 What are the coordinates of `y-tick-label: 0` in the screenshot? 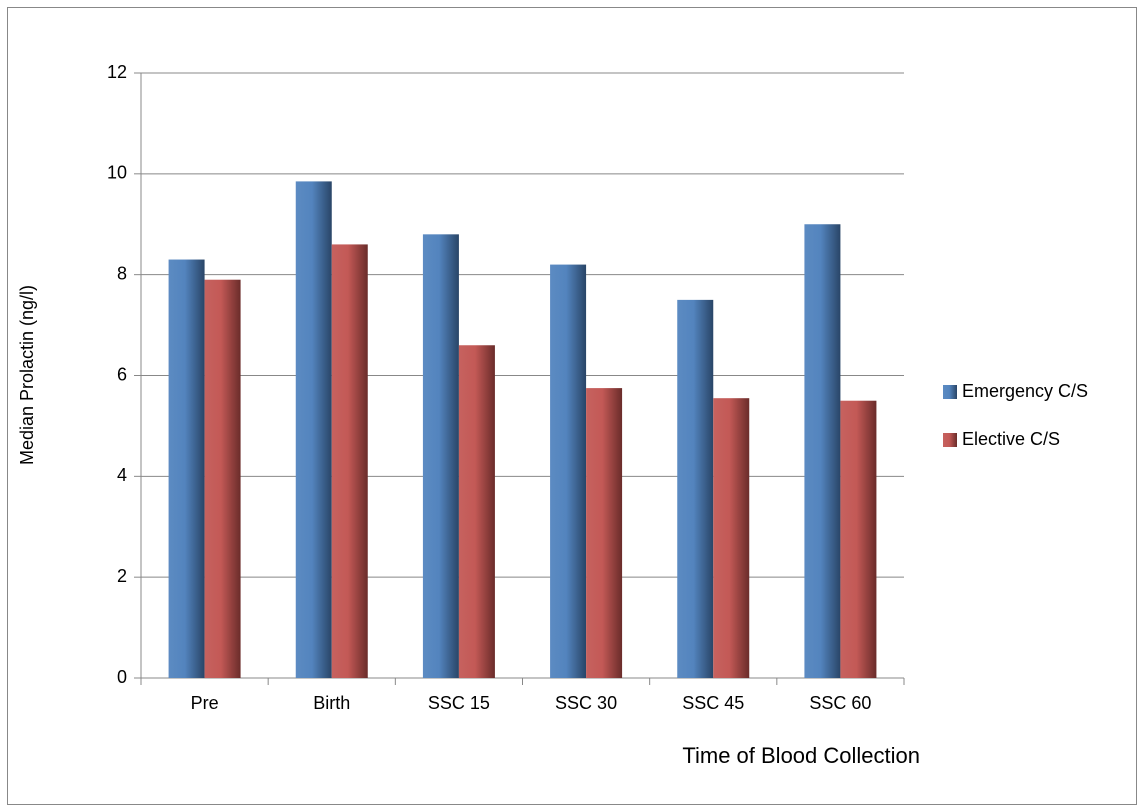 It's located at (122, 677).